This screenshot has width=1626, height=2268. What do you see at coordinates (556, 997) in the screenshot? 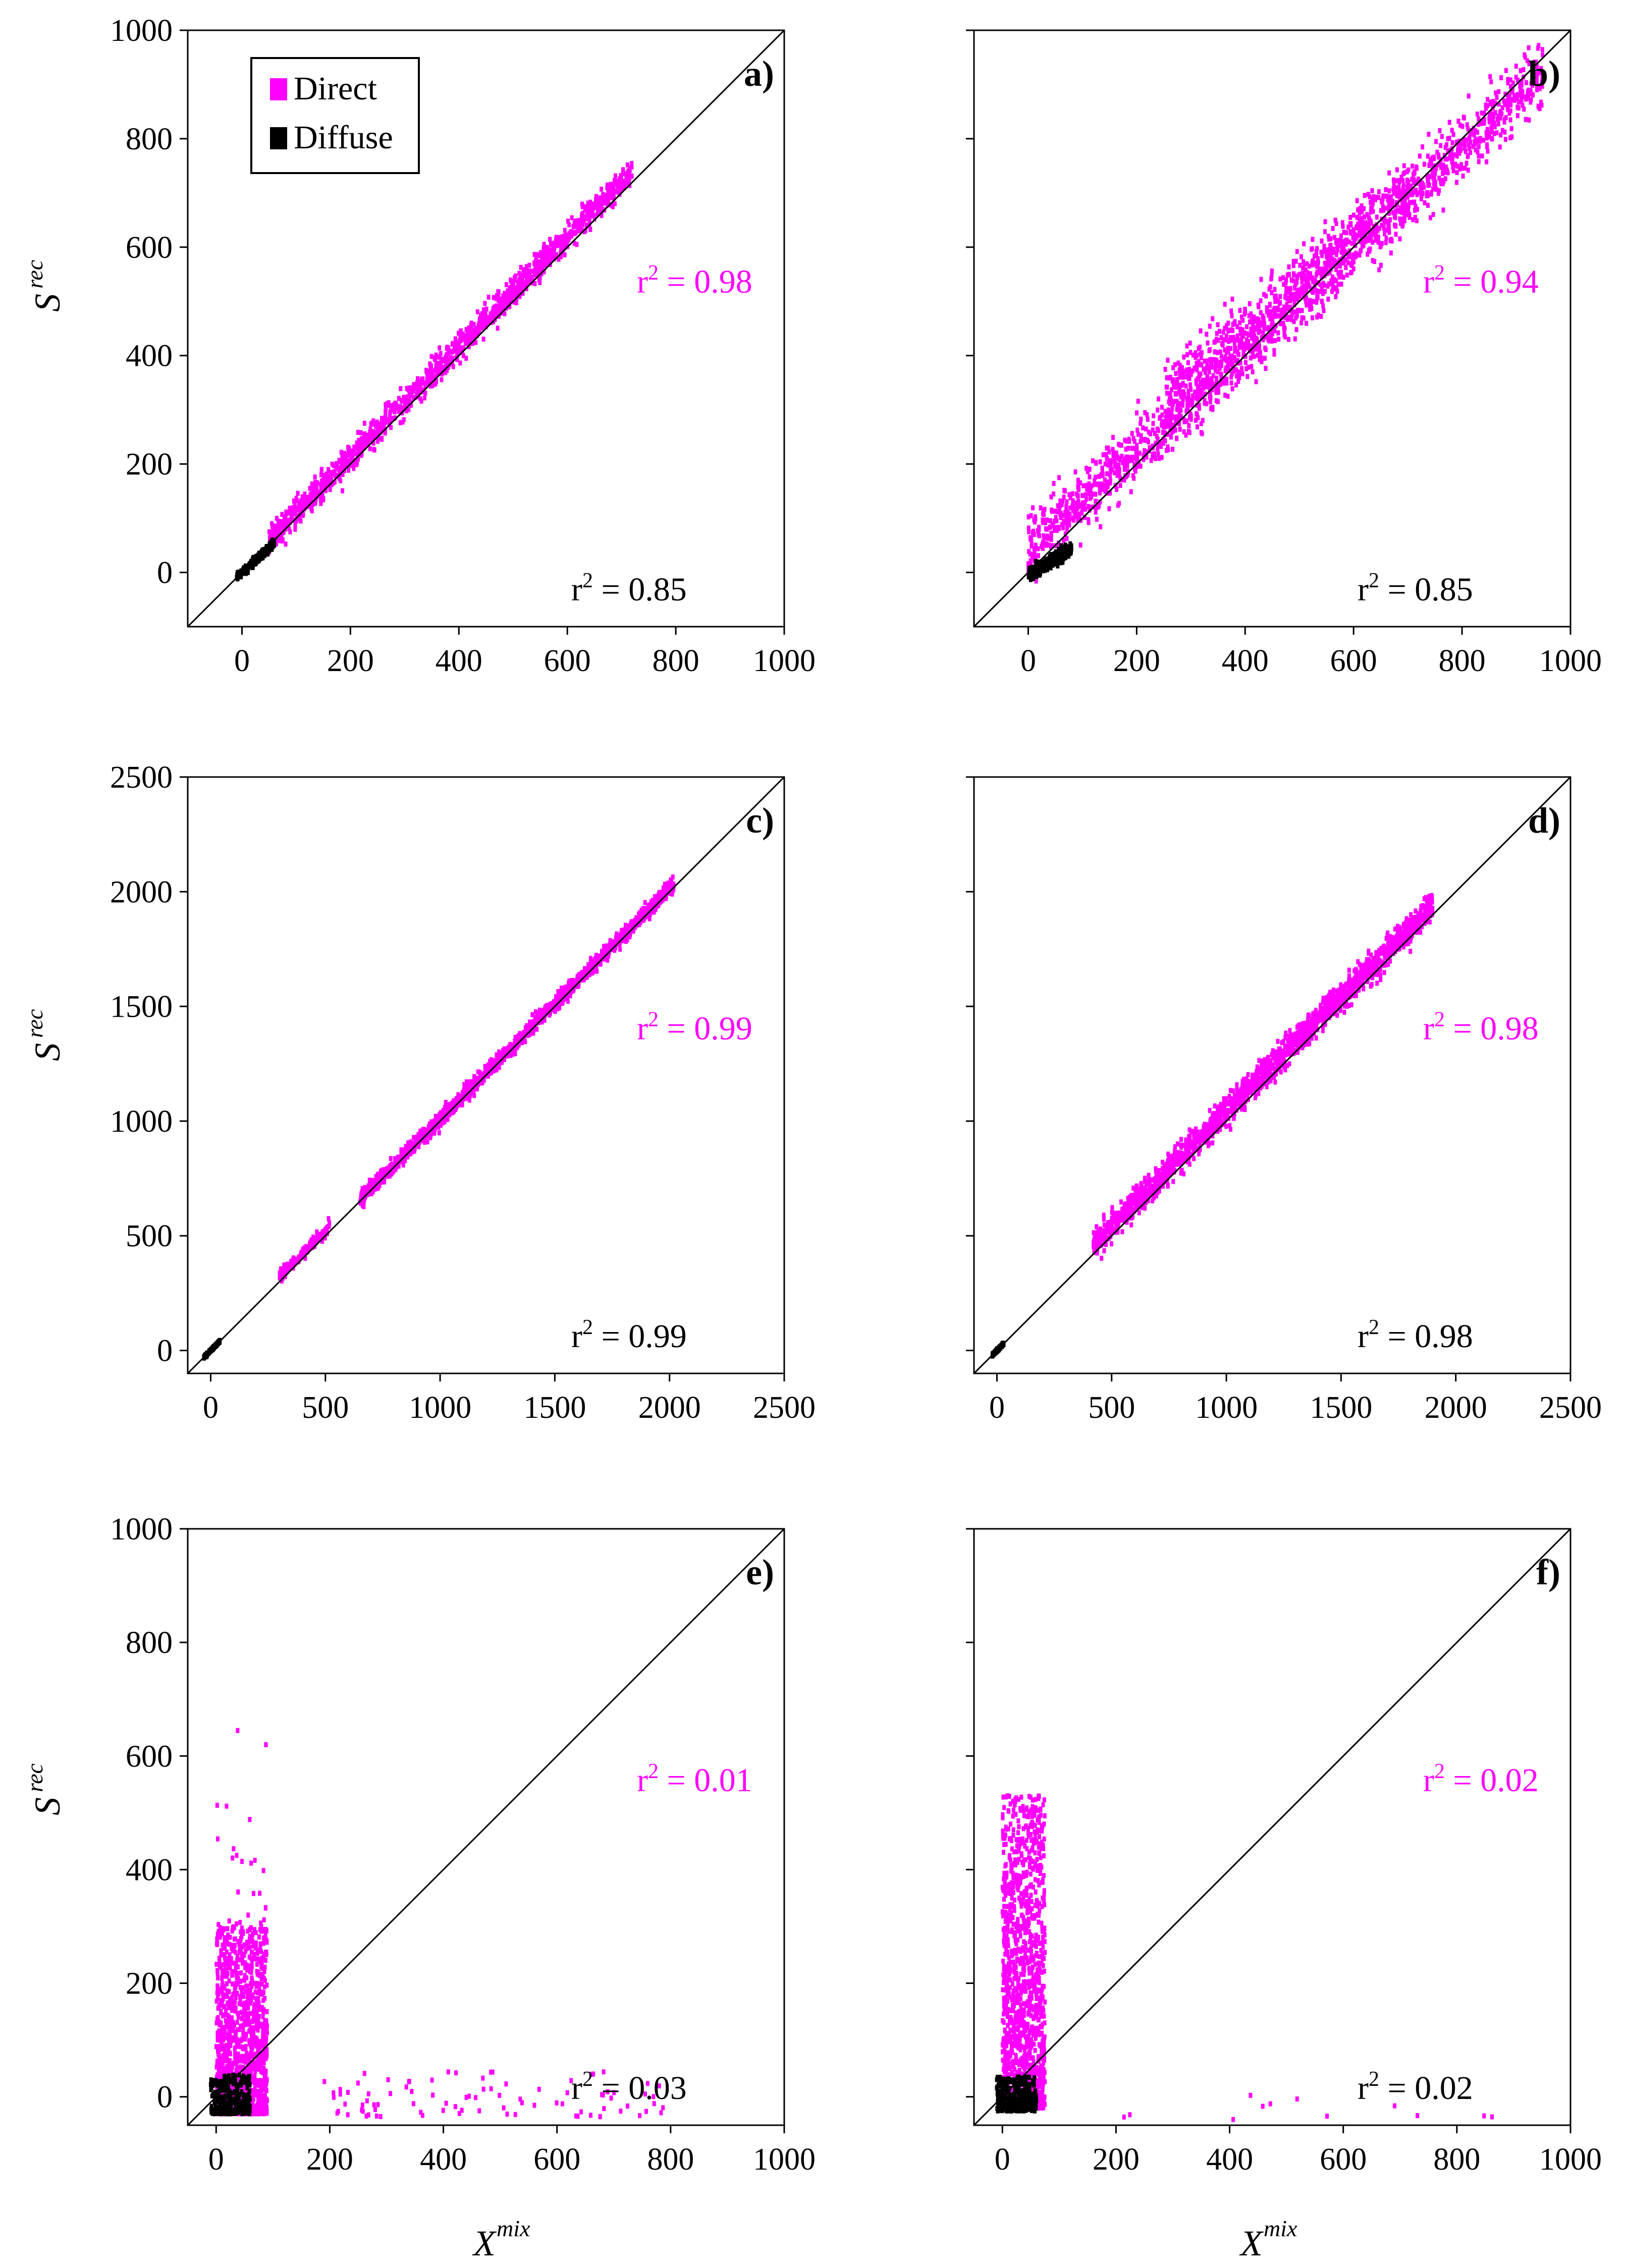
I see `panel-c-direct-point` at bounding box center [556, 997].